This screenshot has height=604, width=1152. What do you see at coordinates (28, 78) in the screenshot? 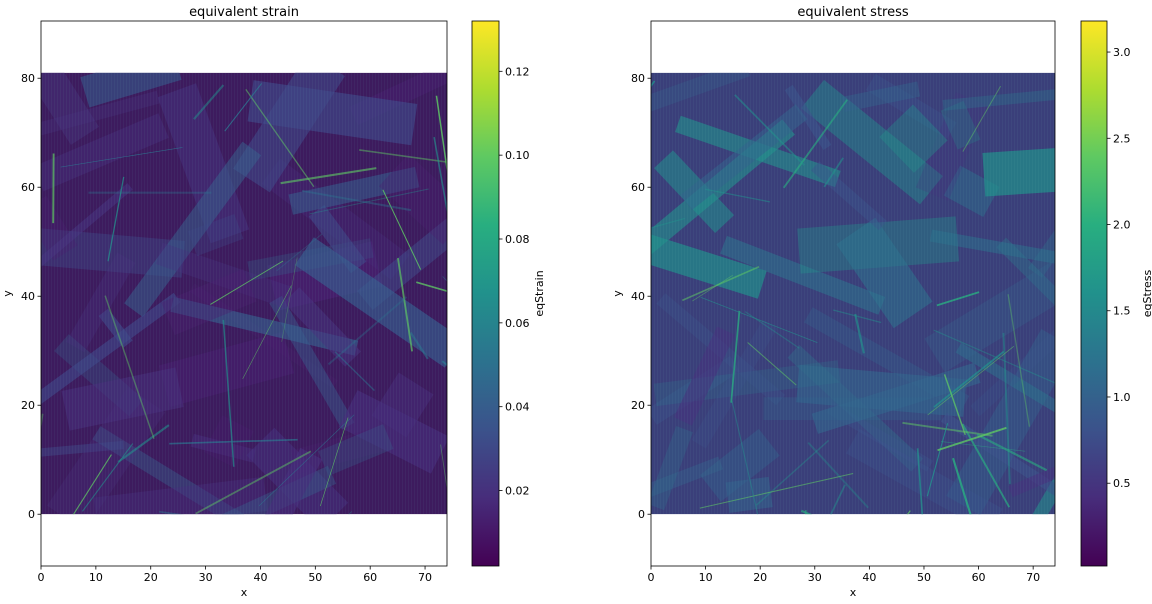
I see `strain-y-tick-label: 80` at bounding box center [28, 78].